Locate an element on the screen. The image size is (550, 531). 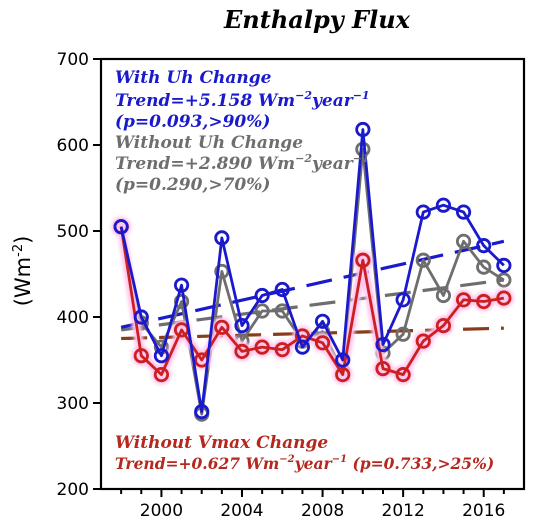
y-tick-label-500: 500 is located at coordinates (73, 232).